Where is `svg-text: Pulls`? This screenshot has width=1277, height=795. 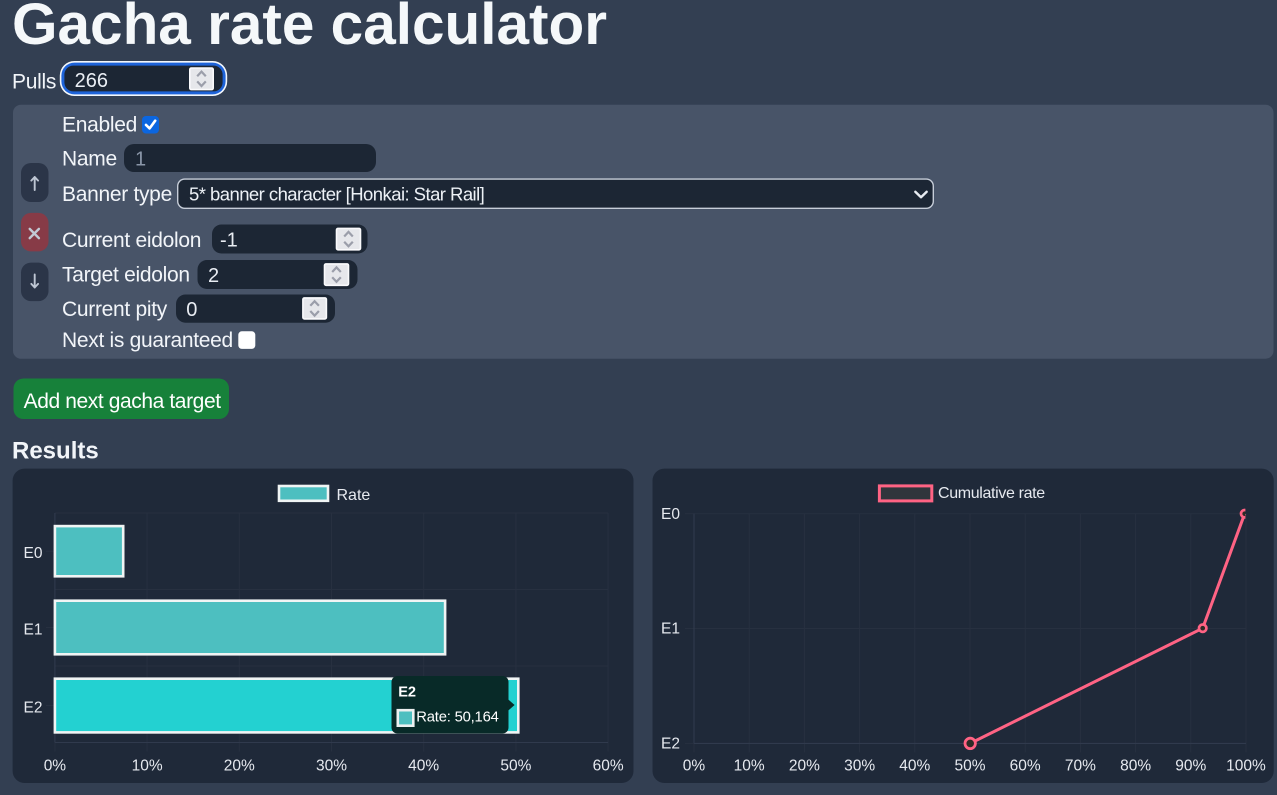
svg-text: Pulls is located at coordinates (34, 81).